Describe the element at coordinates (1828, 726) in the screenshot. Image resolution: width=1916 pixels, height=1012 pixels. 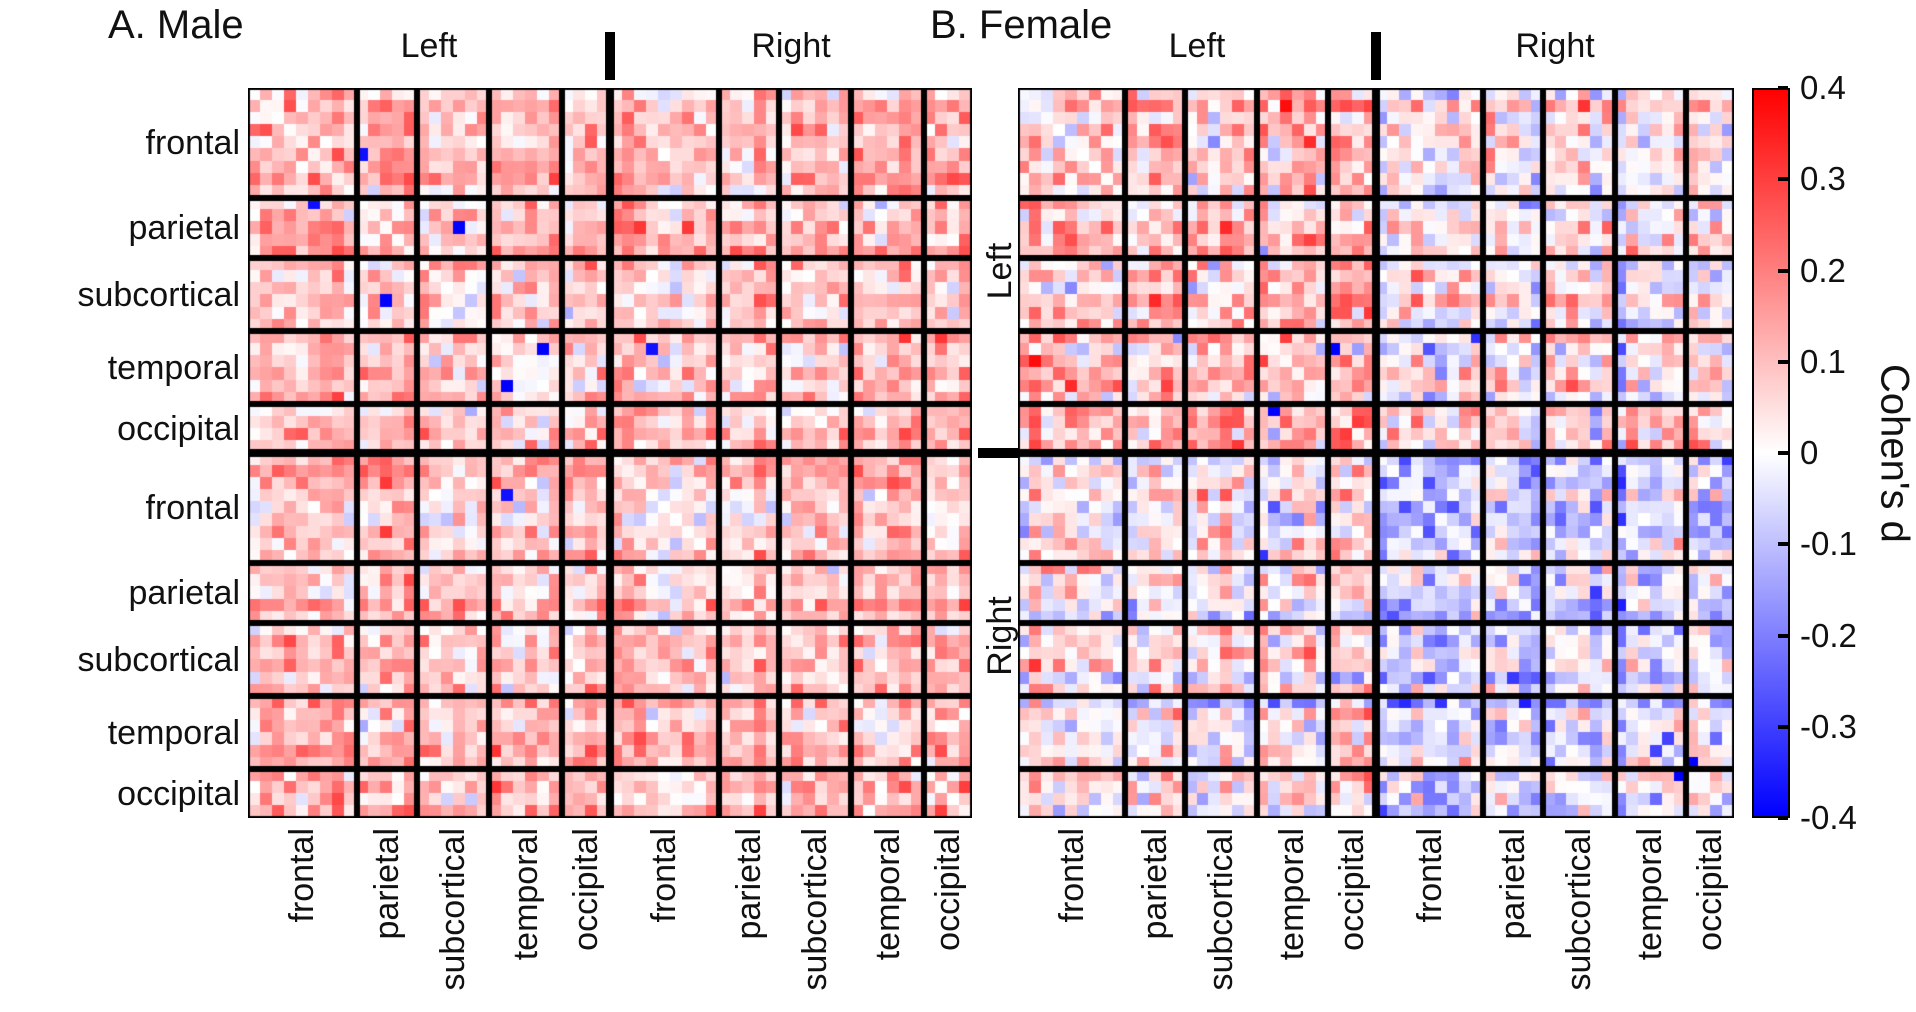
I see `colorbar-tick--0.3: -0.3` at that location.